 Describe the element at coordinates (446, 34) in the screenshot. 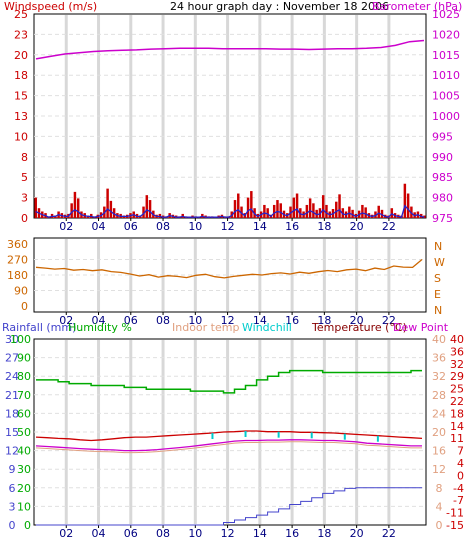

I see `right-tick-label: 1020` at that location.